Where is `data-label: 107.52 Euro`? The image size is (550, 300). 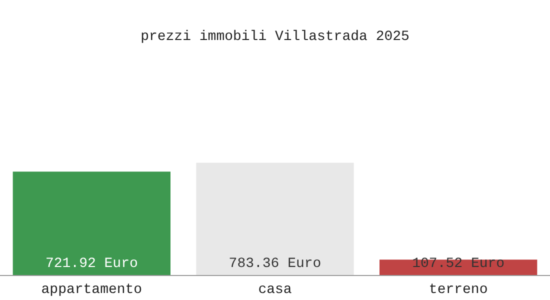 data-label: 107.52 Euro is located at coordinates (458, 264).